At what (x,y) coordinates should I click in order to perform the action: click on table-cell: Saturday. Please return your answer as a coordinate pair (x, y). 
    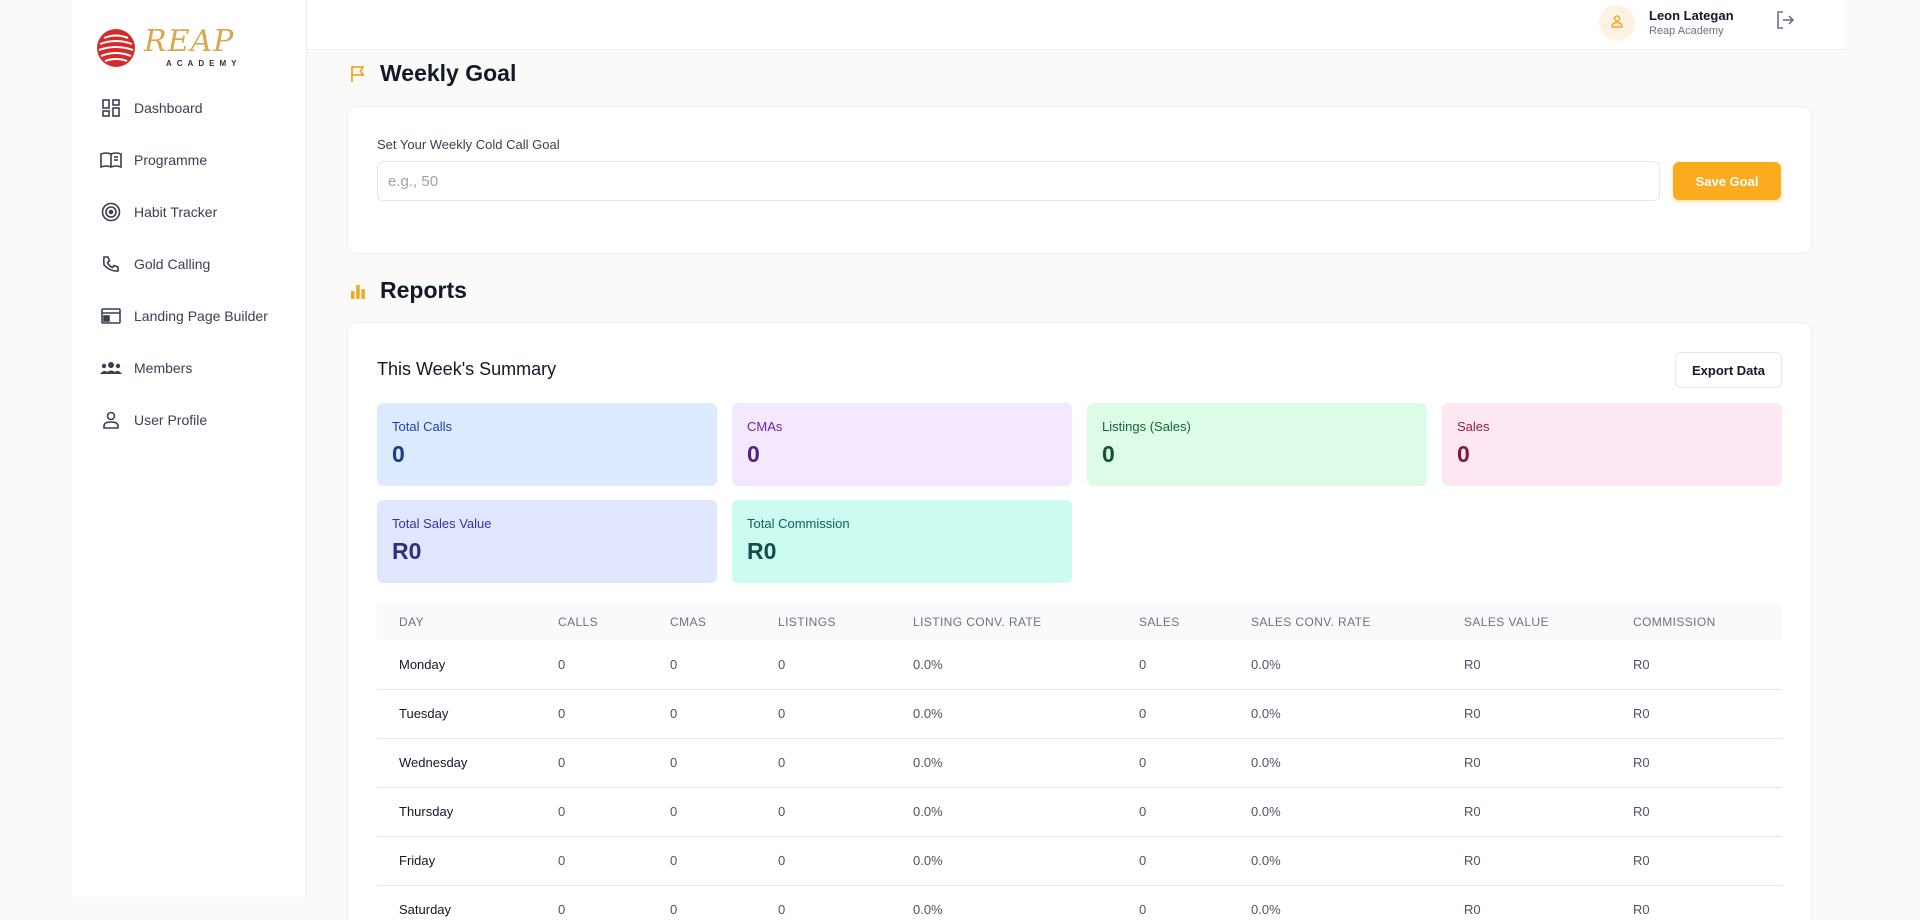
    Looking at the image, I should click on (456, 902).